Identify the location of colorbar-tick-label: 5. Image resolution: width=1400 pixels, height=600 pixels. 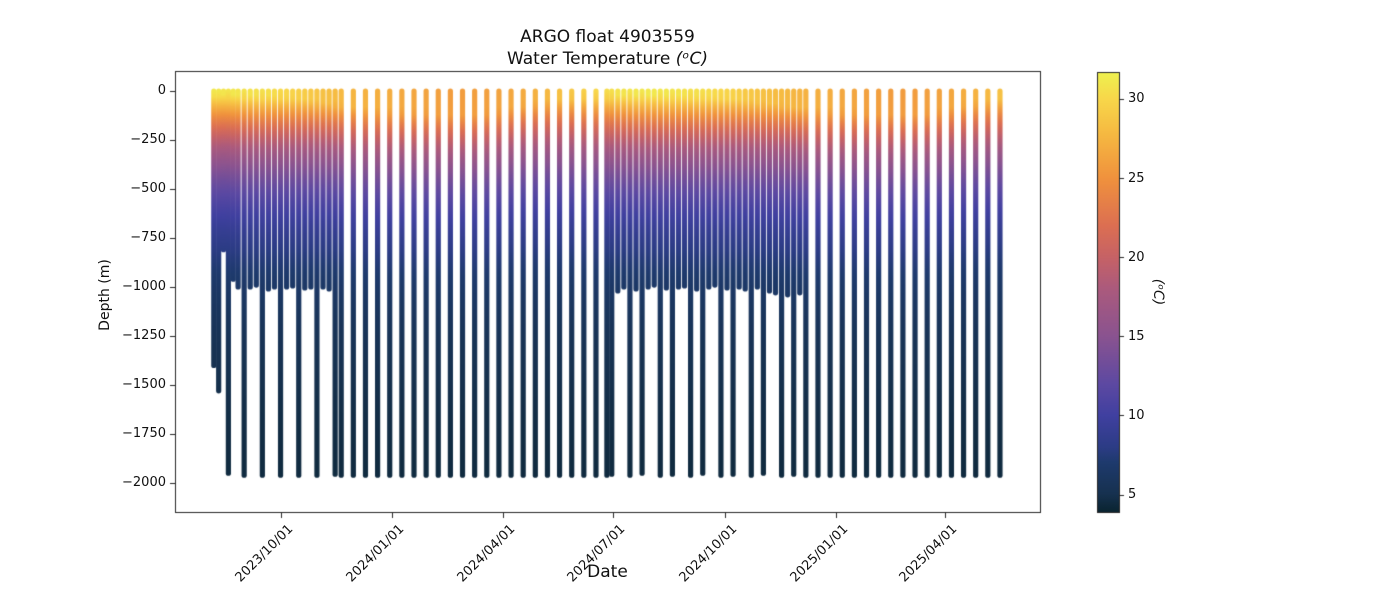
(1132, 495).